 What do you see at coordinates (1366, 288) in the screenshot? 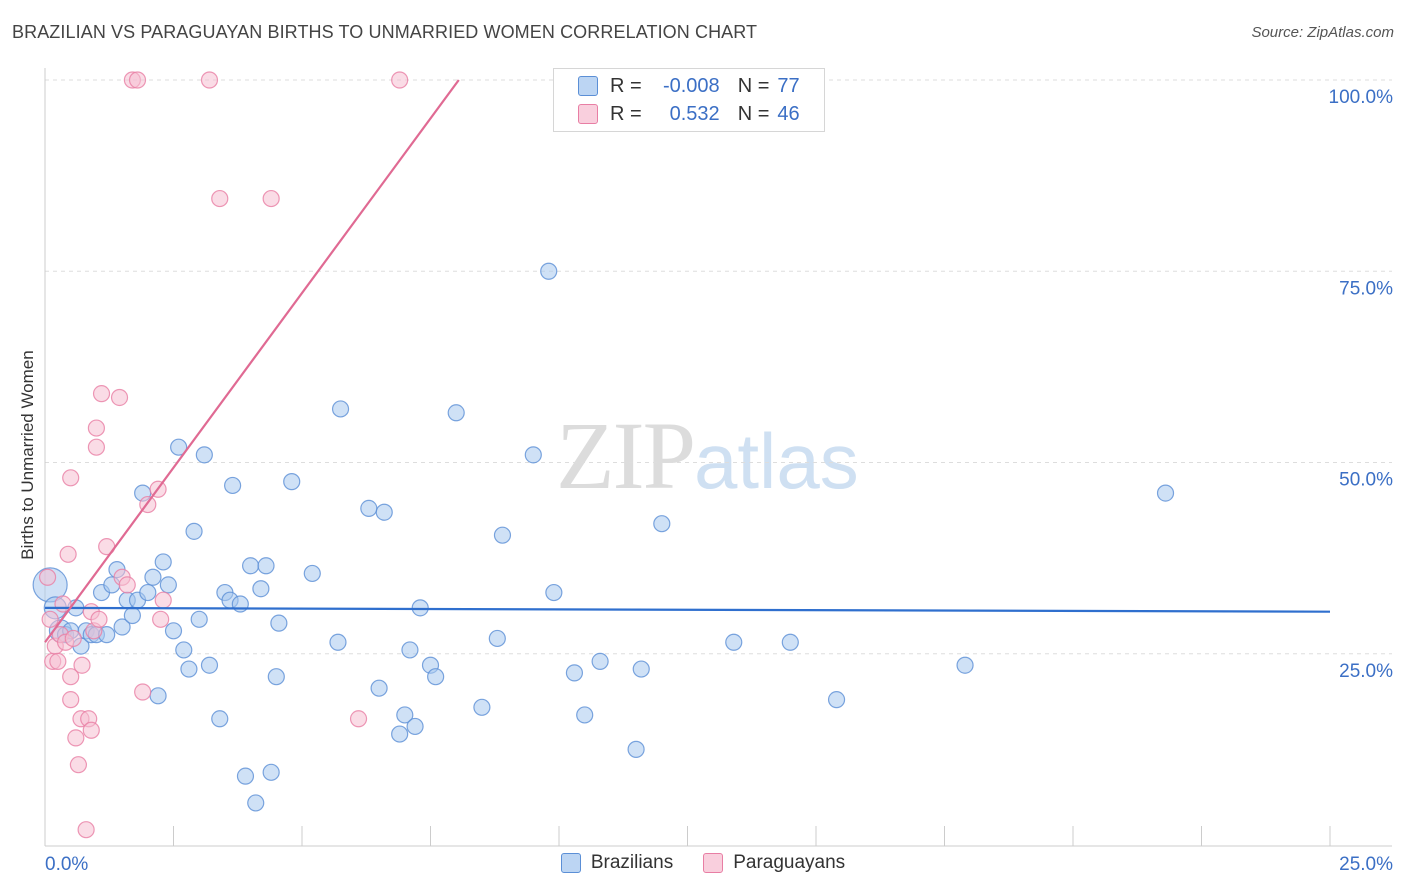
I see `y-tick-label: 75.0%` at bounding box center [1366, 288].